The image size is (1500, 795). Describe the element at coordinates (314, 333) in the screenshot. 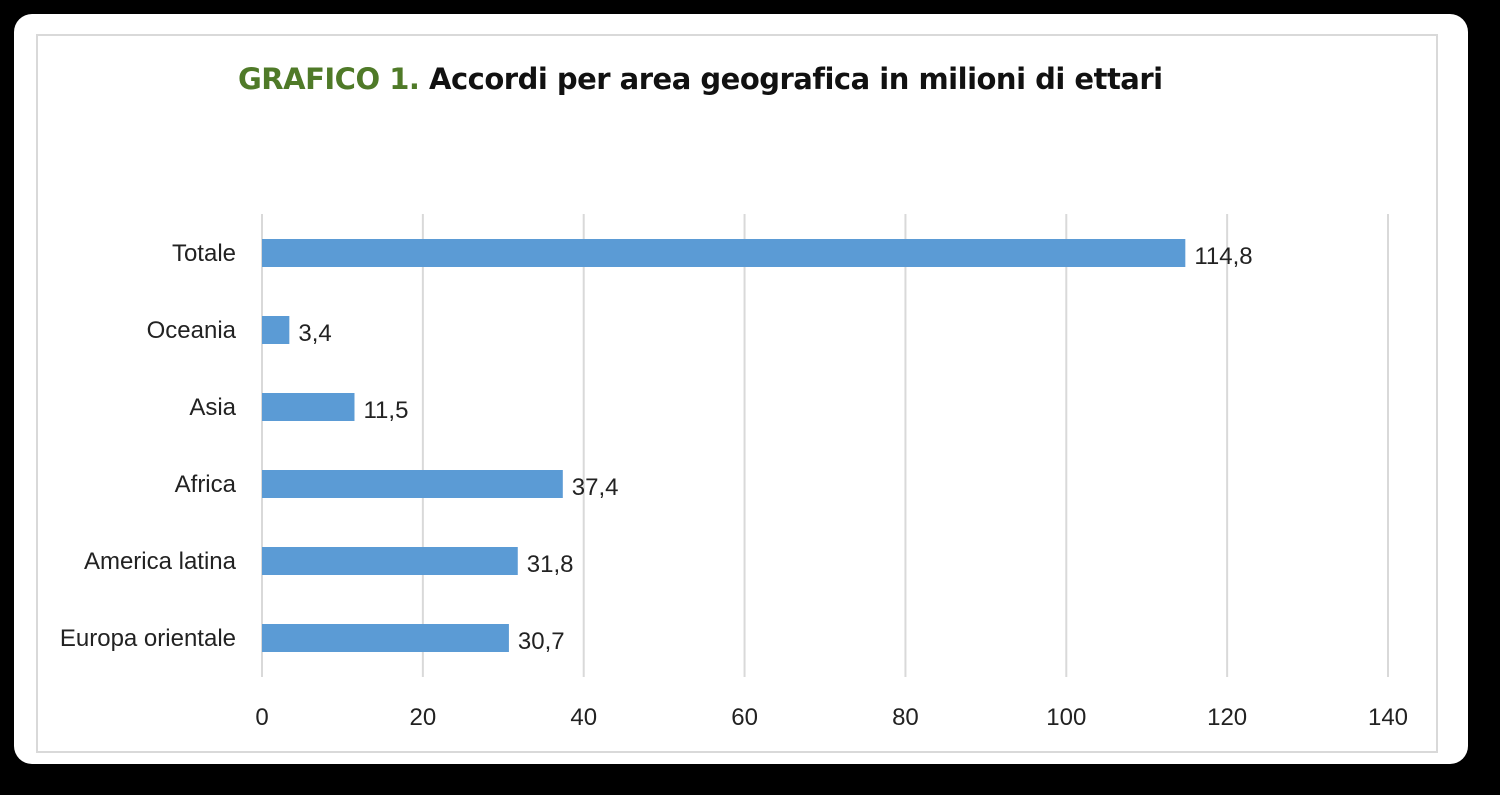

I see `data-label: 3,4` at that location.